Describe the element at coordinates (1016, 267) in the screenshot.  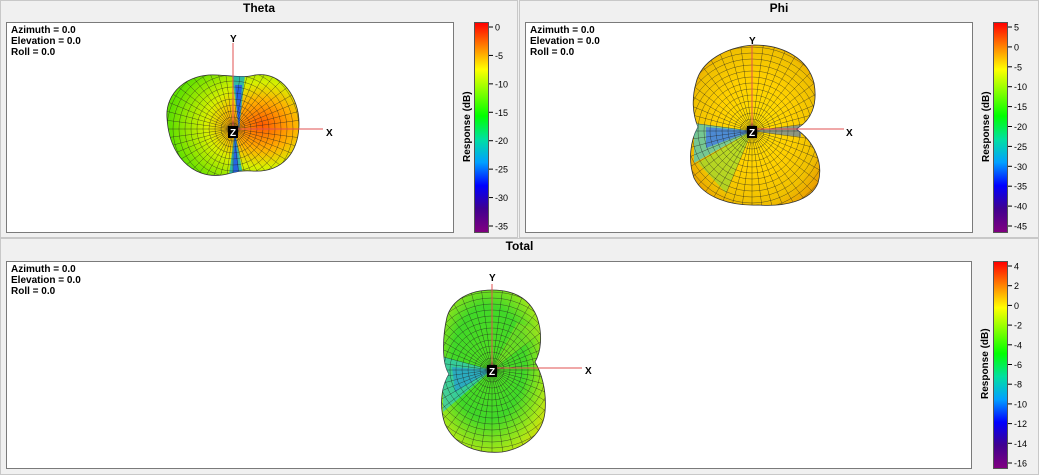
I see `colorbar-tick-label: 4` at that location.